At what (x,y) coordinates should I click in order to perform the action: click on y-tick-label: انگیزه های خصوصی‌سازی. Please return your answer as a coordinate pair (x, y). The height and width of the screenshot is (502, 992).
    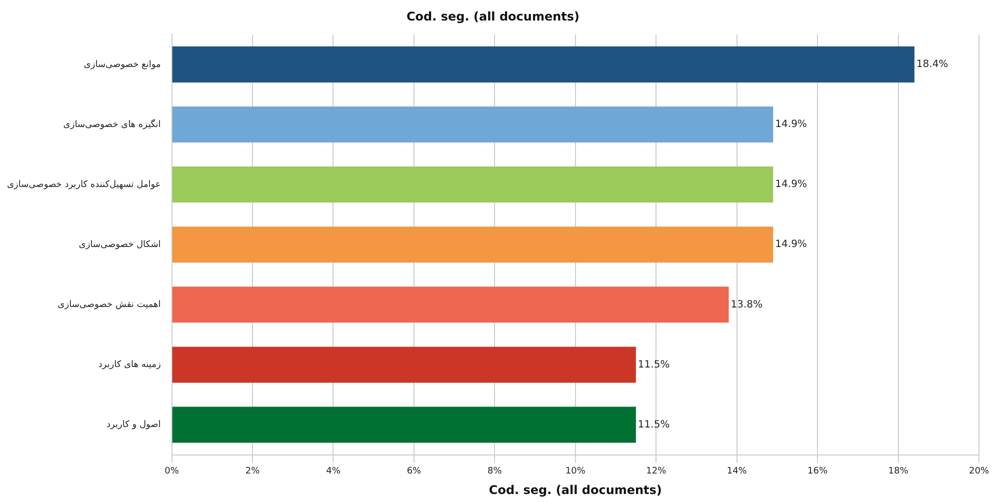
    Looking at the image, I should click on (112, 124).